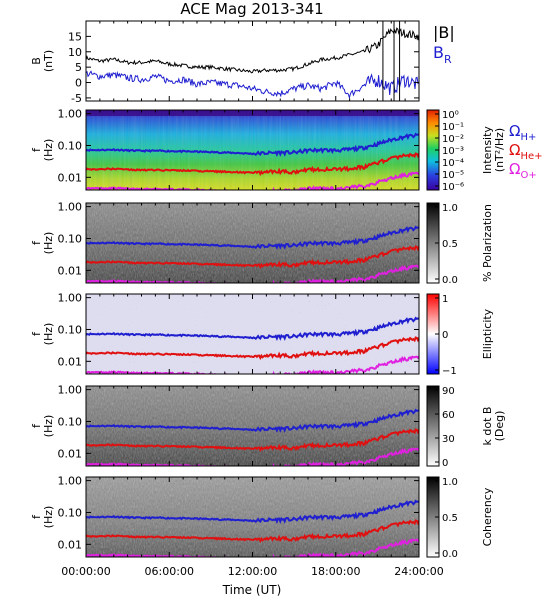 The image size is (550, 600). Describe the element at coordinates (418, 571) in the screenshot. I see `x-tick-label: 24:00:00` at that location.